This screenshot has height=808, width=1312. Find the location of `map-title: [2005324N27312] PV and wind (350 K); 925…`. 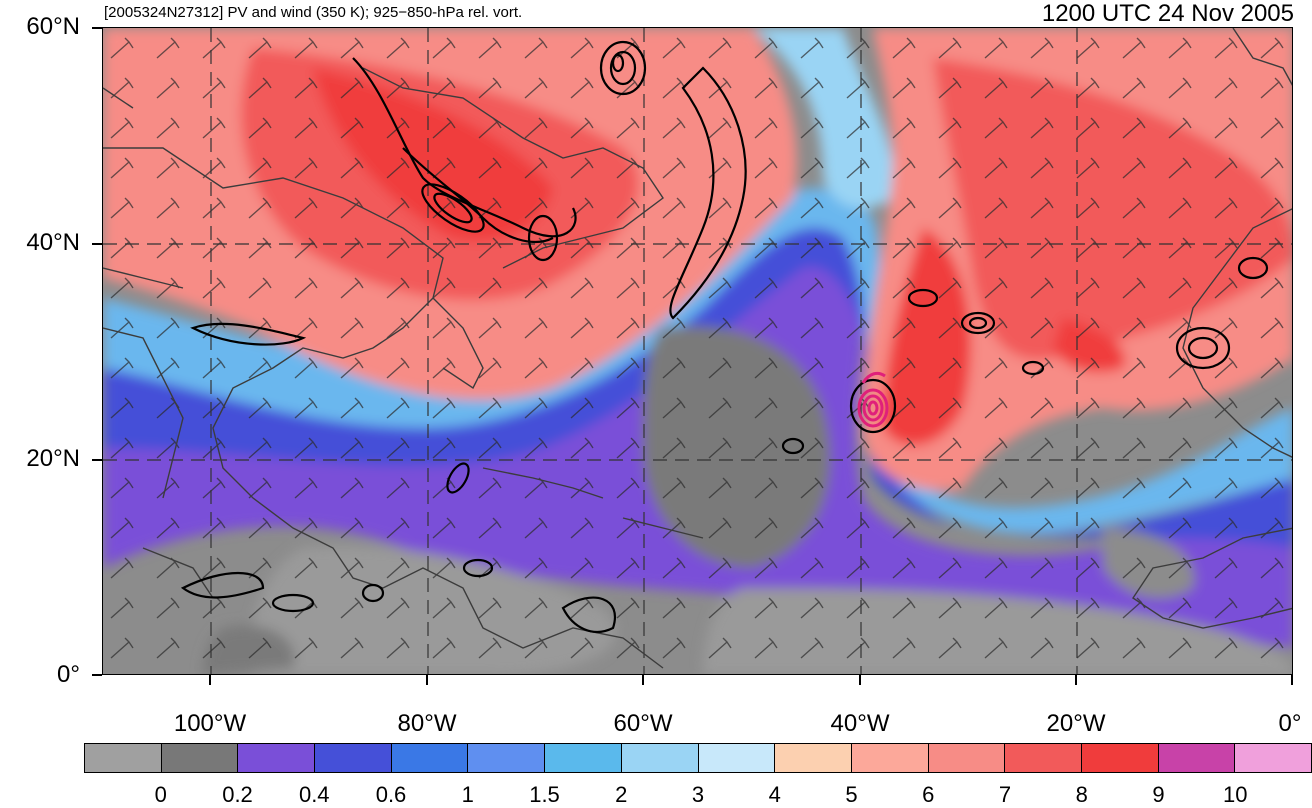

map-title: [2005324N27312] PV and wind (350 K); 925… is located at coordinates (313, 12).